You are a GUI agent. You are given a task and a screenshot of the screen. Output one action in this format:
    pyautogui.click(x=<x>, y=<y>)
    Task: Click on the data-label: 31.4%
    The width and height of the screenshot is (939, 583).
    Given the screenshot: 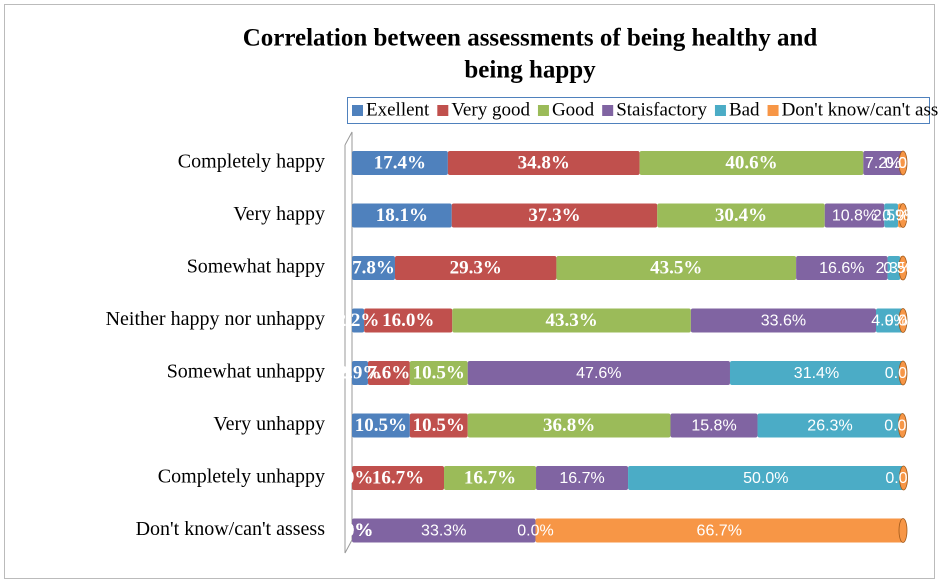 What is the action you would take?
    pyautogui.click(x=816, y=373)
    